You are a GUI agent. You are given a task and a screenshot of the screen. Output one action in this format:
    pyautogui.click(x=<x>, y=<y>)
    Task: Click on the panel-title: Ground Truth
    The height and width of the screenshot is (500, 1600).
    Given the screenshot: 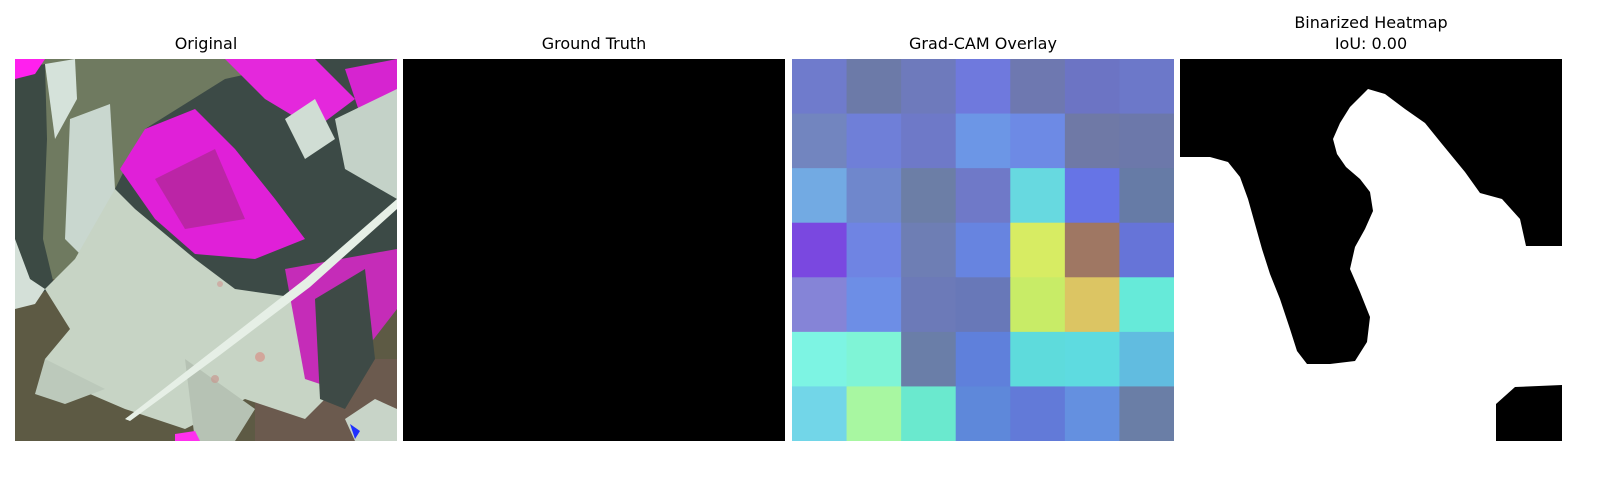 What is the action you would take?
    pyautogui.click(x=594, y=43)
    